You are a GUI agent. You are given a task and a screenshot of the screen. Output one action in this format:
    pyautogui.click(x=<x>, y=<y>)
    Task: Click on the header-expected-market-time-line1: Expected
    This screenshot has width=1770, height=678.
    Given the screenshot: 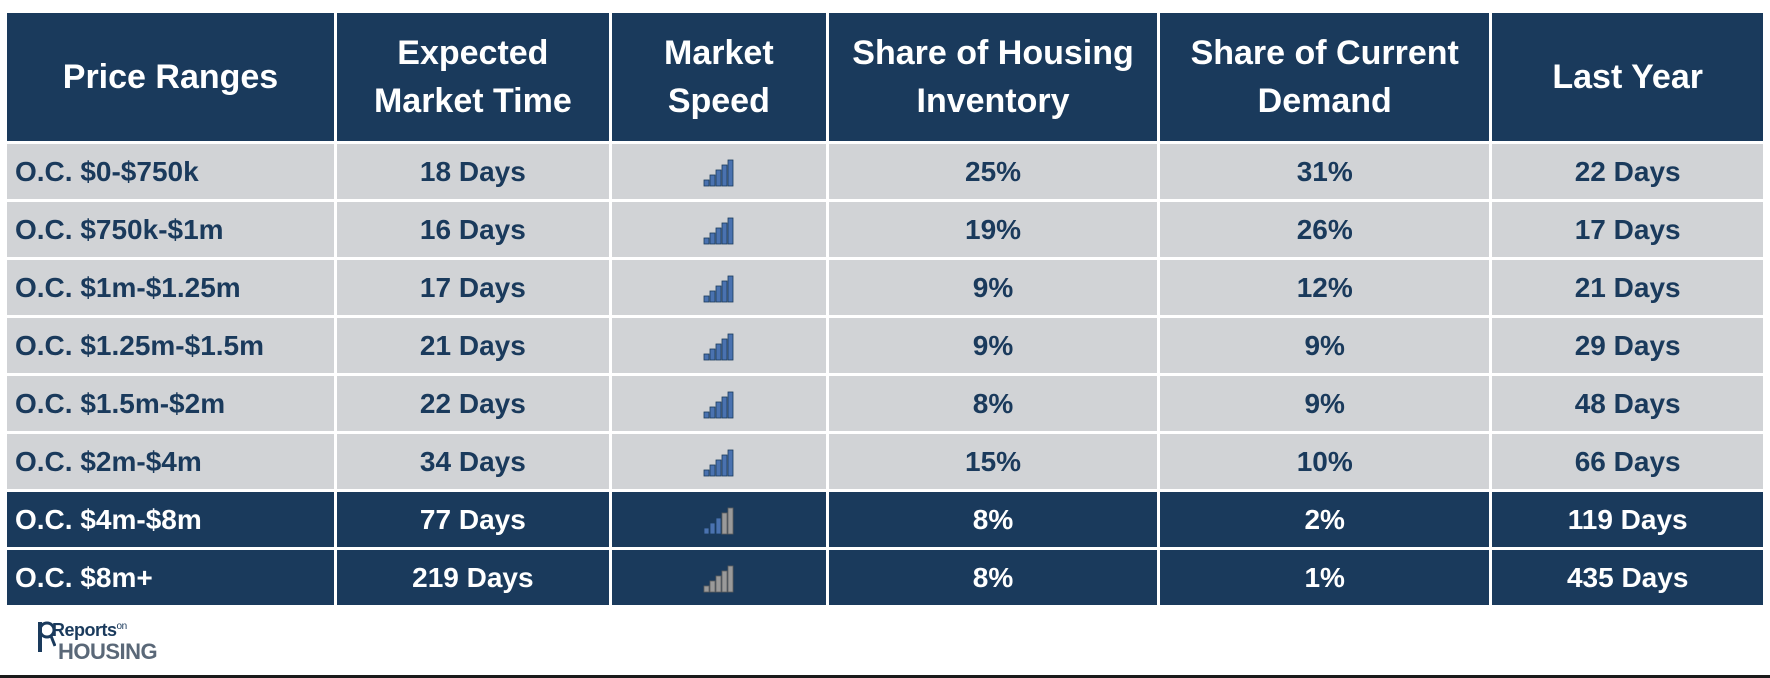 What is the action you would take?
    pyautogui.click(x=473, y=53)
    